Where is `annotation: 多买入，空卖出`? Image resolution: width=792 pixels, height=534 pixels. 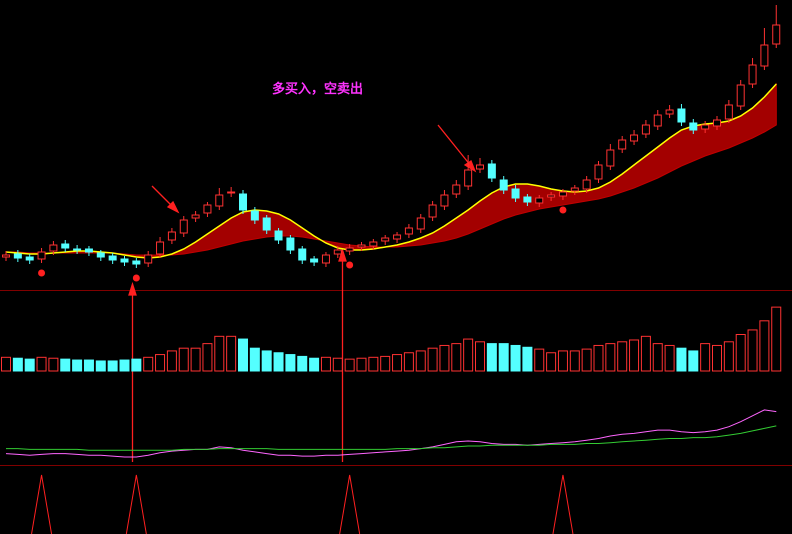
annotation: 多买入，空卖出 is located at coordinates (317, 89).